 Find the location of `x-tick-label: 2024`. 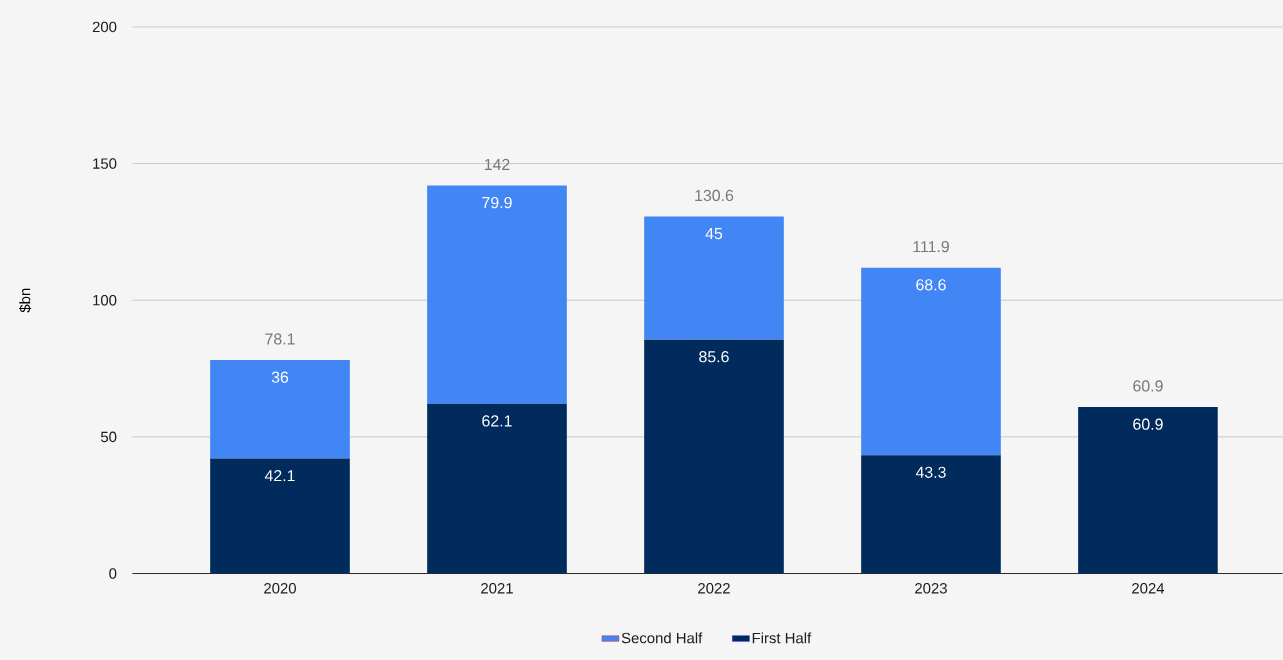

x-tick-label: 2024 is located at coordinates (1148, 588).